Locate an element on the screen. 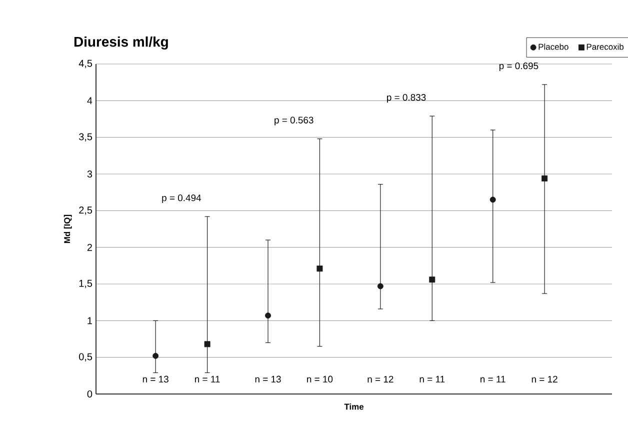  y-tick-label: 1 is located at coordinates (90, 320).